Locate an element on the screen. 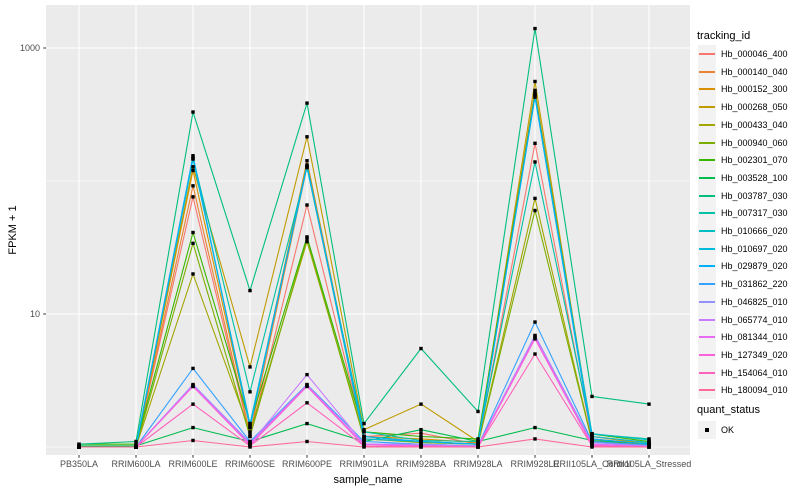 The image size is (800, 500). legend-item-Hb_000268_050: Hb_000268_050 is located at coordinates (743, 107).